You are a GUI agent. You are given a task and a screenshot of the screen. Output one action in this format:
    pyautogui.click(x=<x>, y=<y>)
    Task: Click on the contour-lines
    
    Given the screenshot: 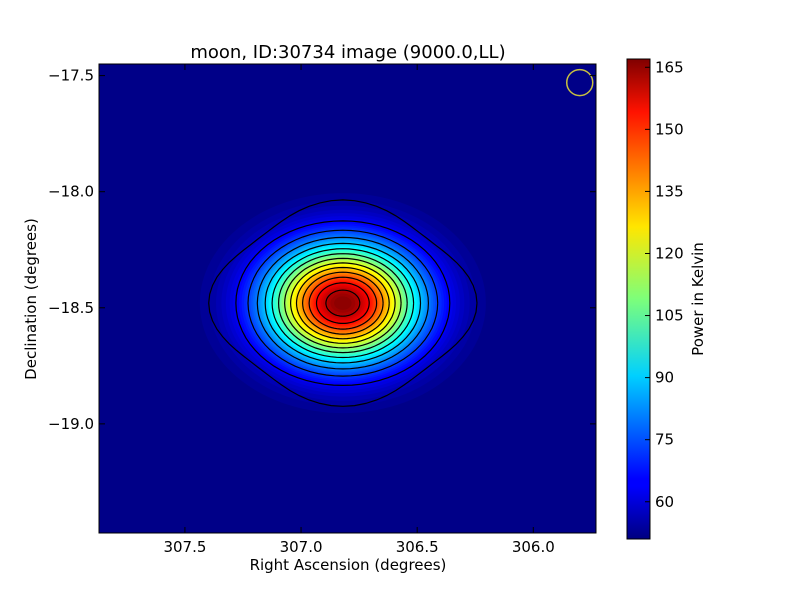 What is the action you would take?
    pyautogui.click(x=343, y=303)
    